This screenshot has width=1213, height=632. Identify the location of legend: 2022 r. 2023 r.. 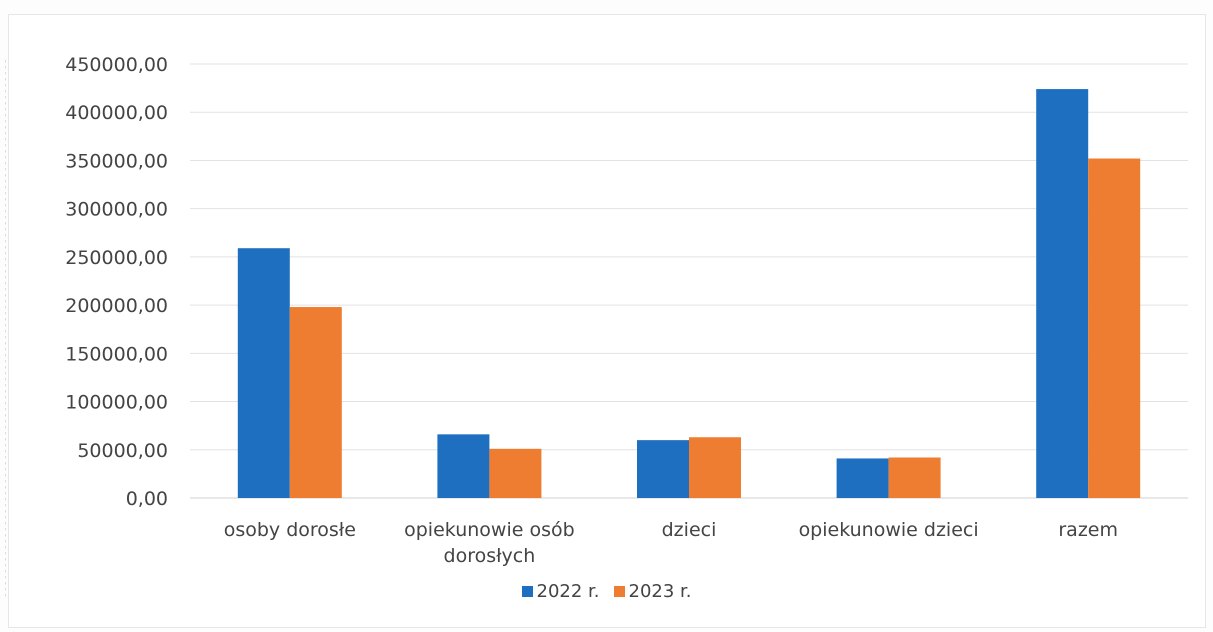
(606, 591).